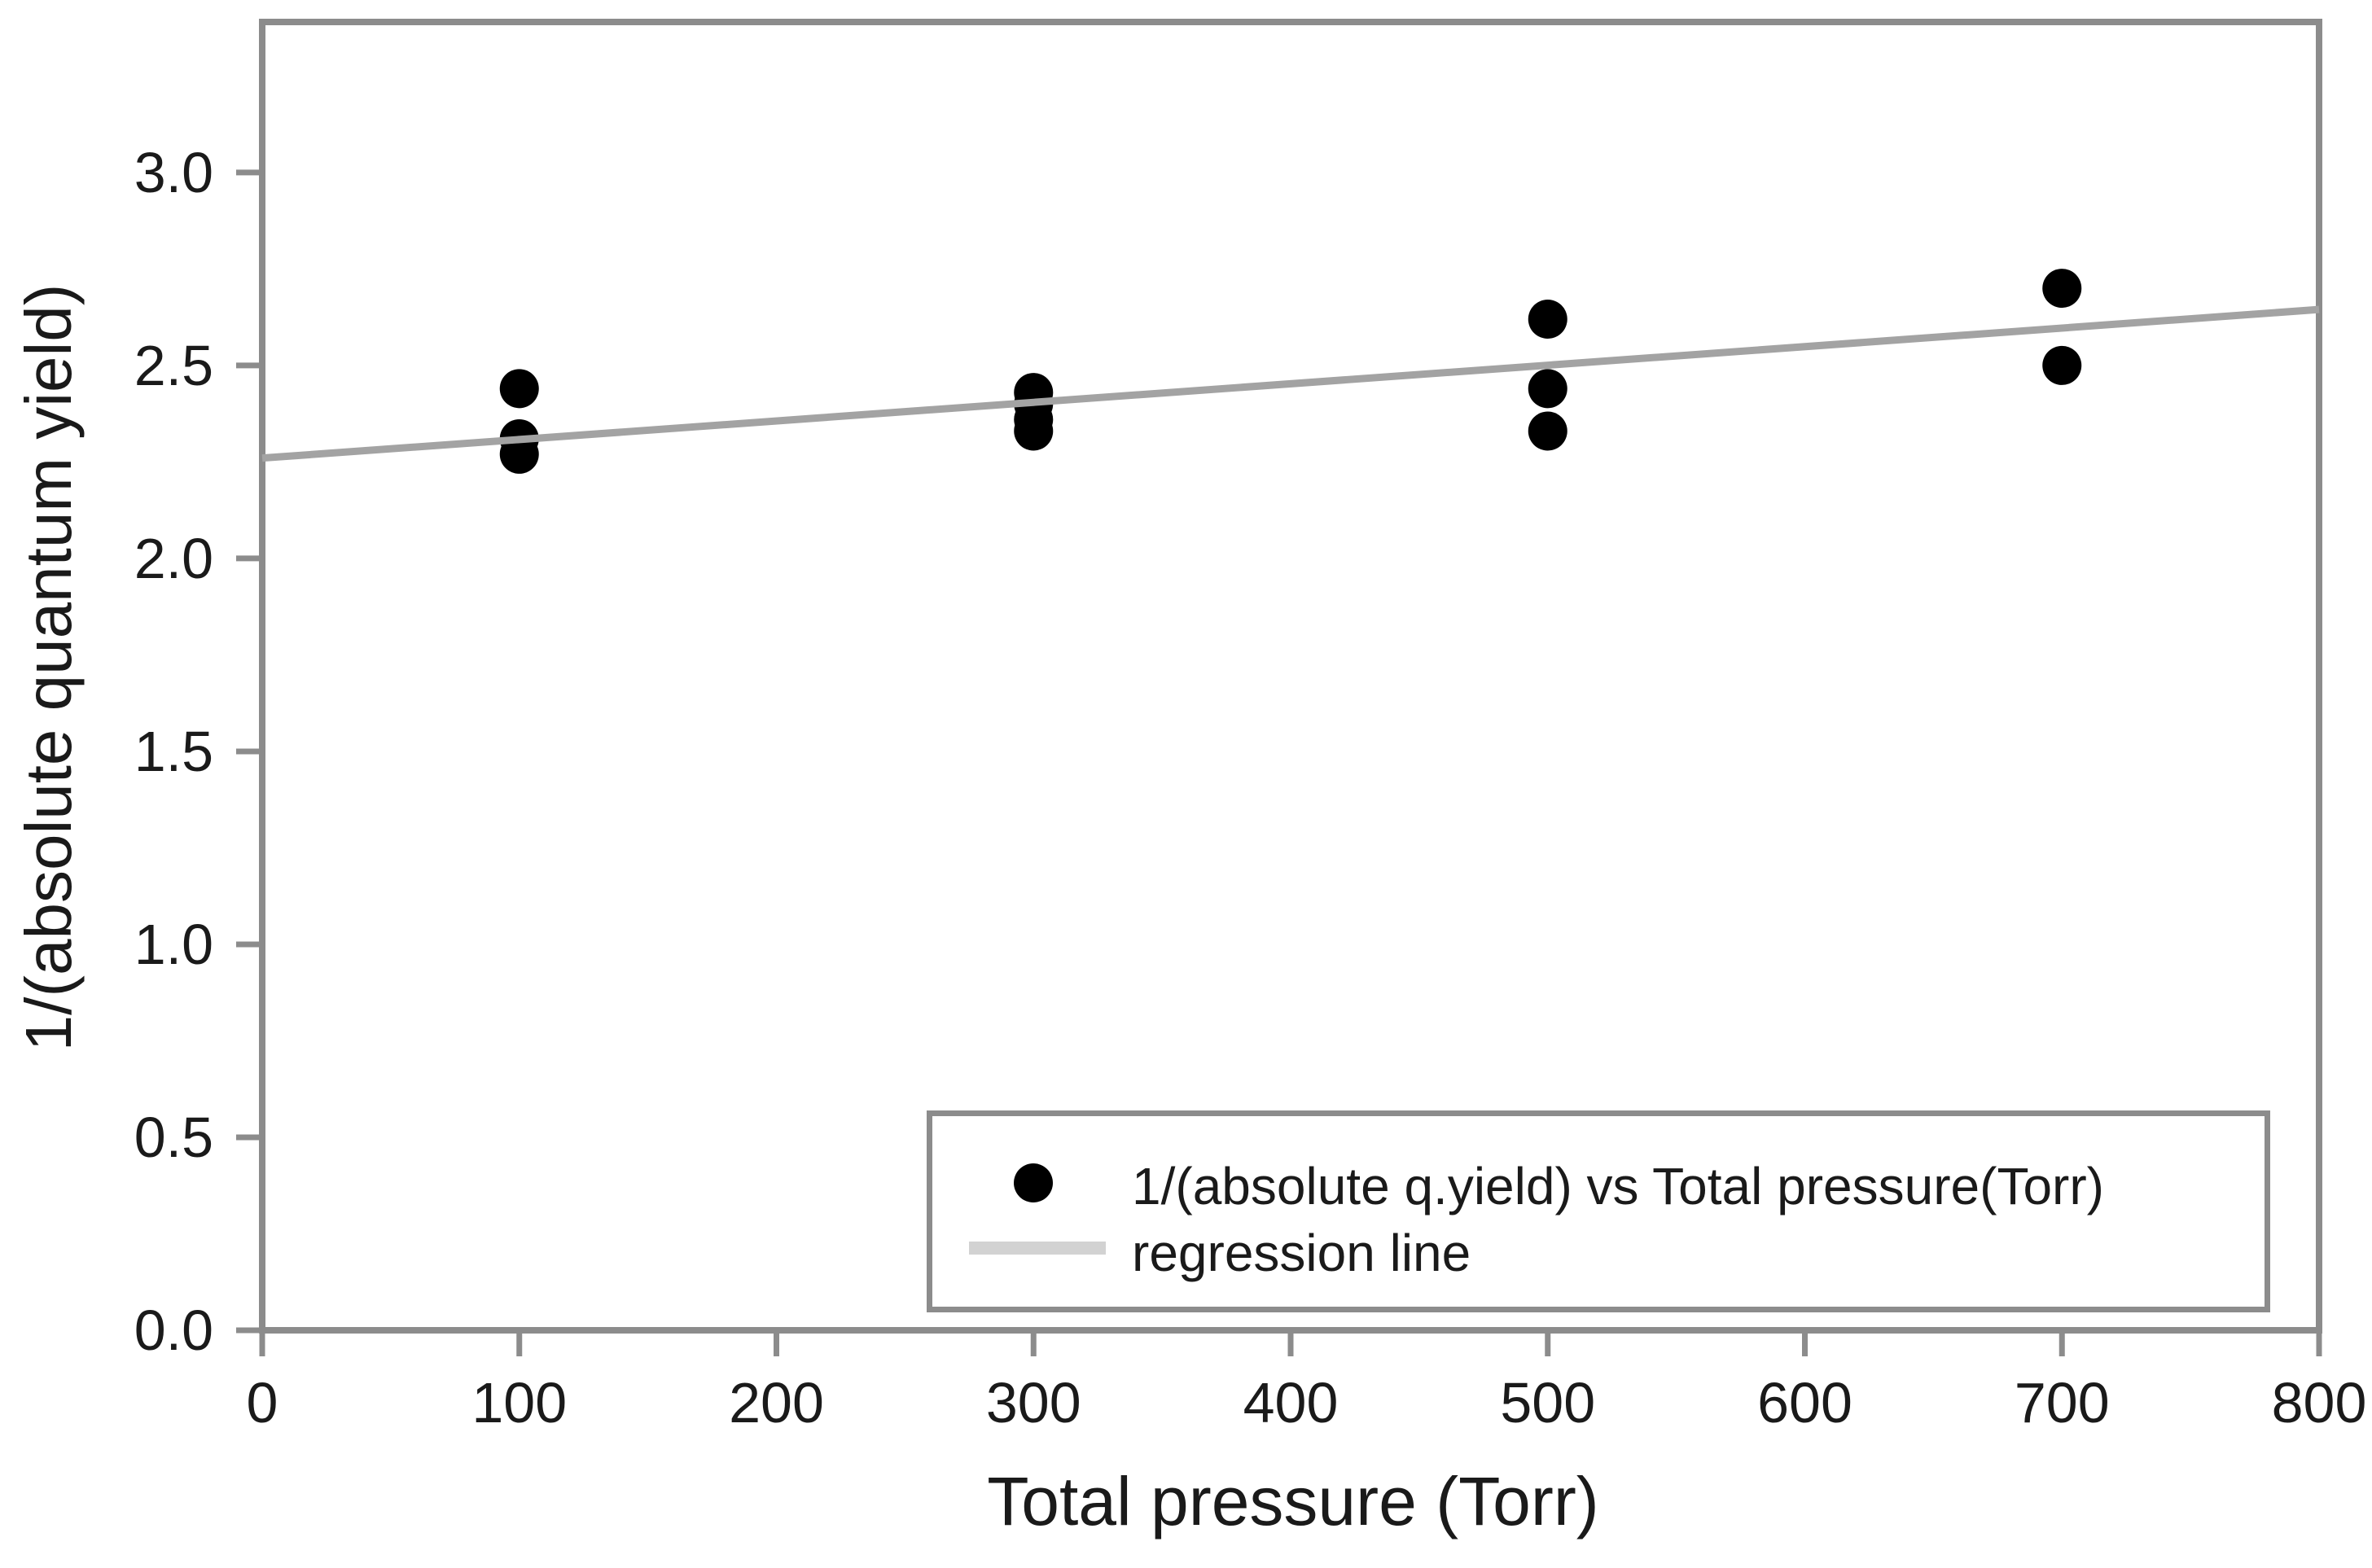 Image resolution: width=2372 pixels, height=1568 pixels. Describe the element at coordinates (1037, 1248) in the screenshot. I see `legend-regression-line-icon` at that location.